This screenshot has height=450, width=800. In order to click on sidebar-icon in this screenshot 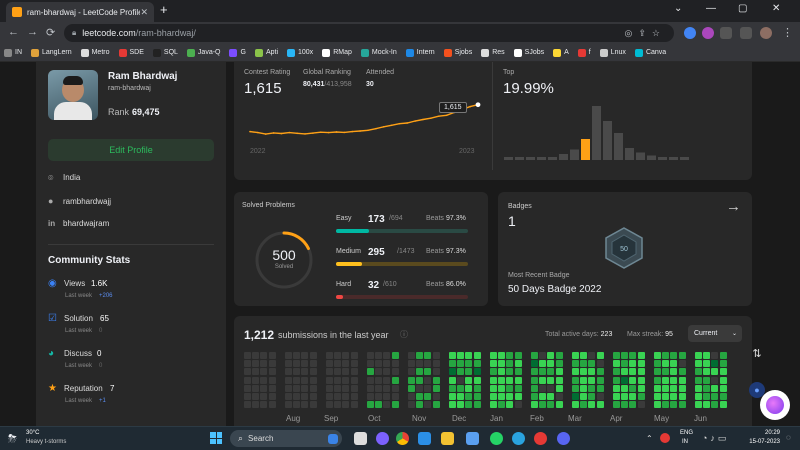, I will do `click(746, 33)`.